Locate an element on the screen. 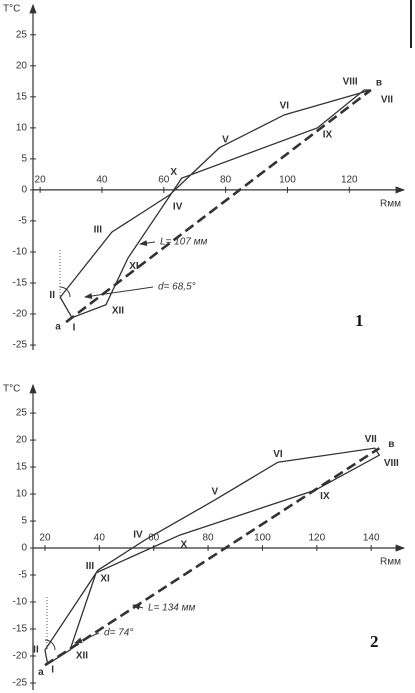 This screenshot has height=693, width=415. annotation: L= 134 мм is located at coordinates (171, 608).